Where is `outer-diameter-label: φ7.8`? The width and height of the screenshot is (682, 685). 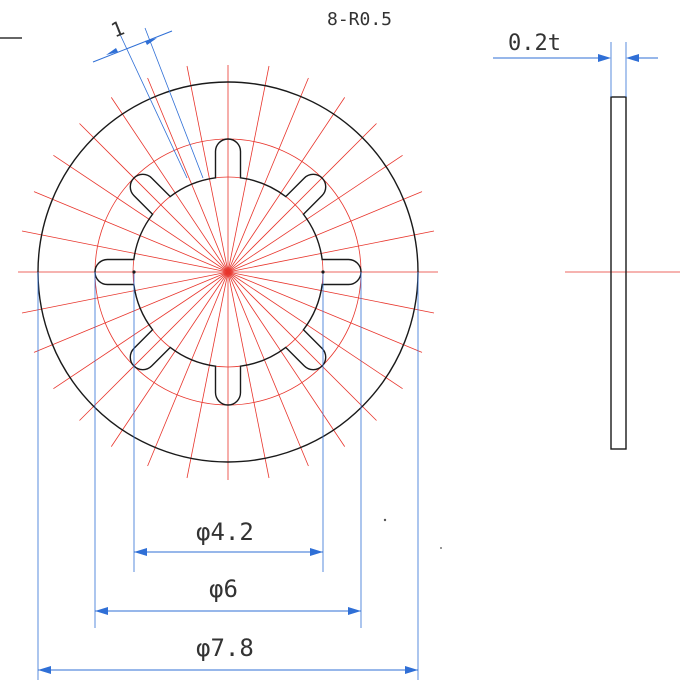
outer-diameter-label: φ7.8 is located at coordinates (225, 648).